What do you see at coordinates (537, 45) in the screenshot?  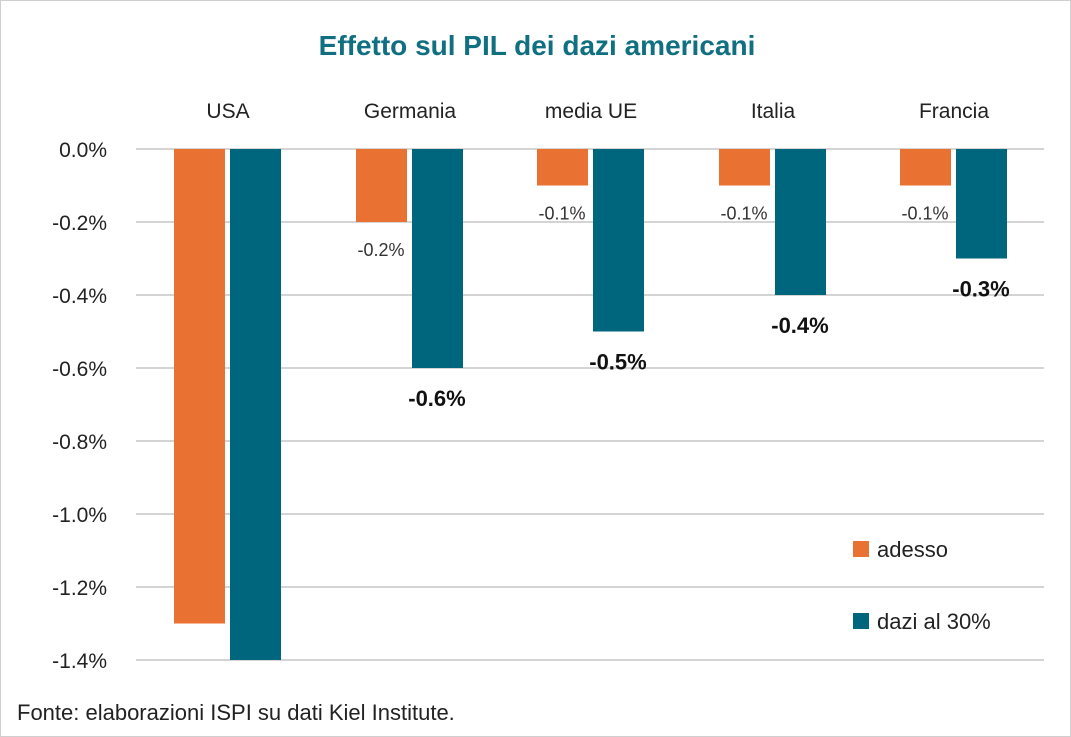 I see `chart-title: Effetto sul PIL dei dazi americani` at bounding box center [537, 45].